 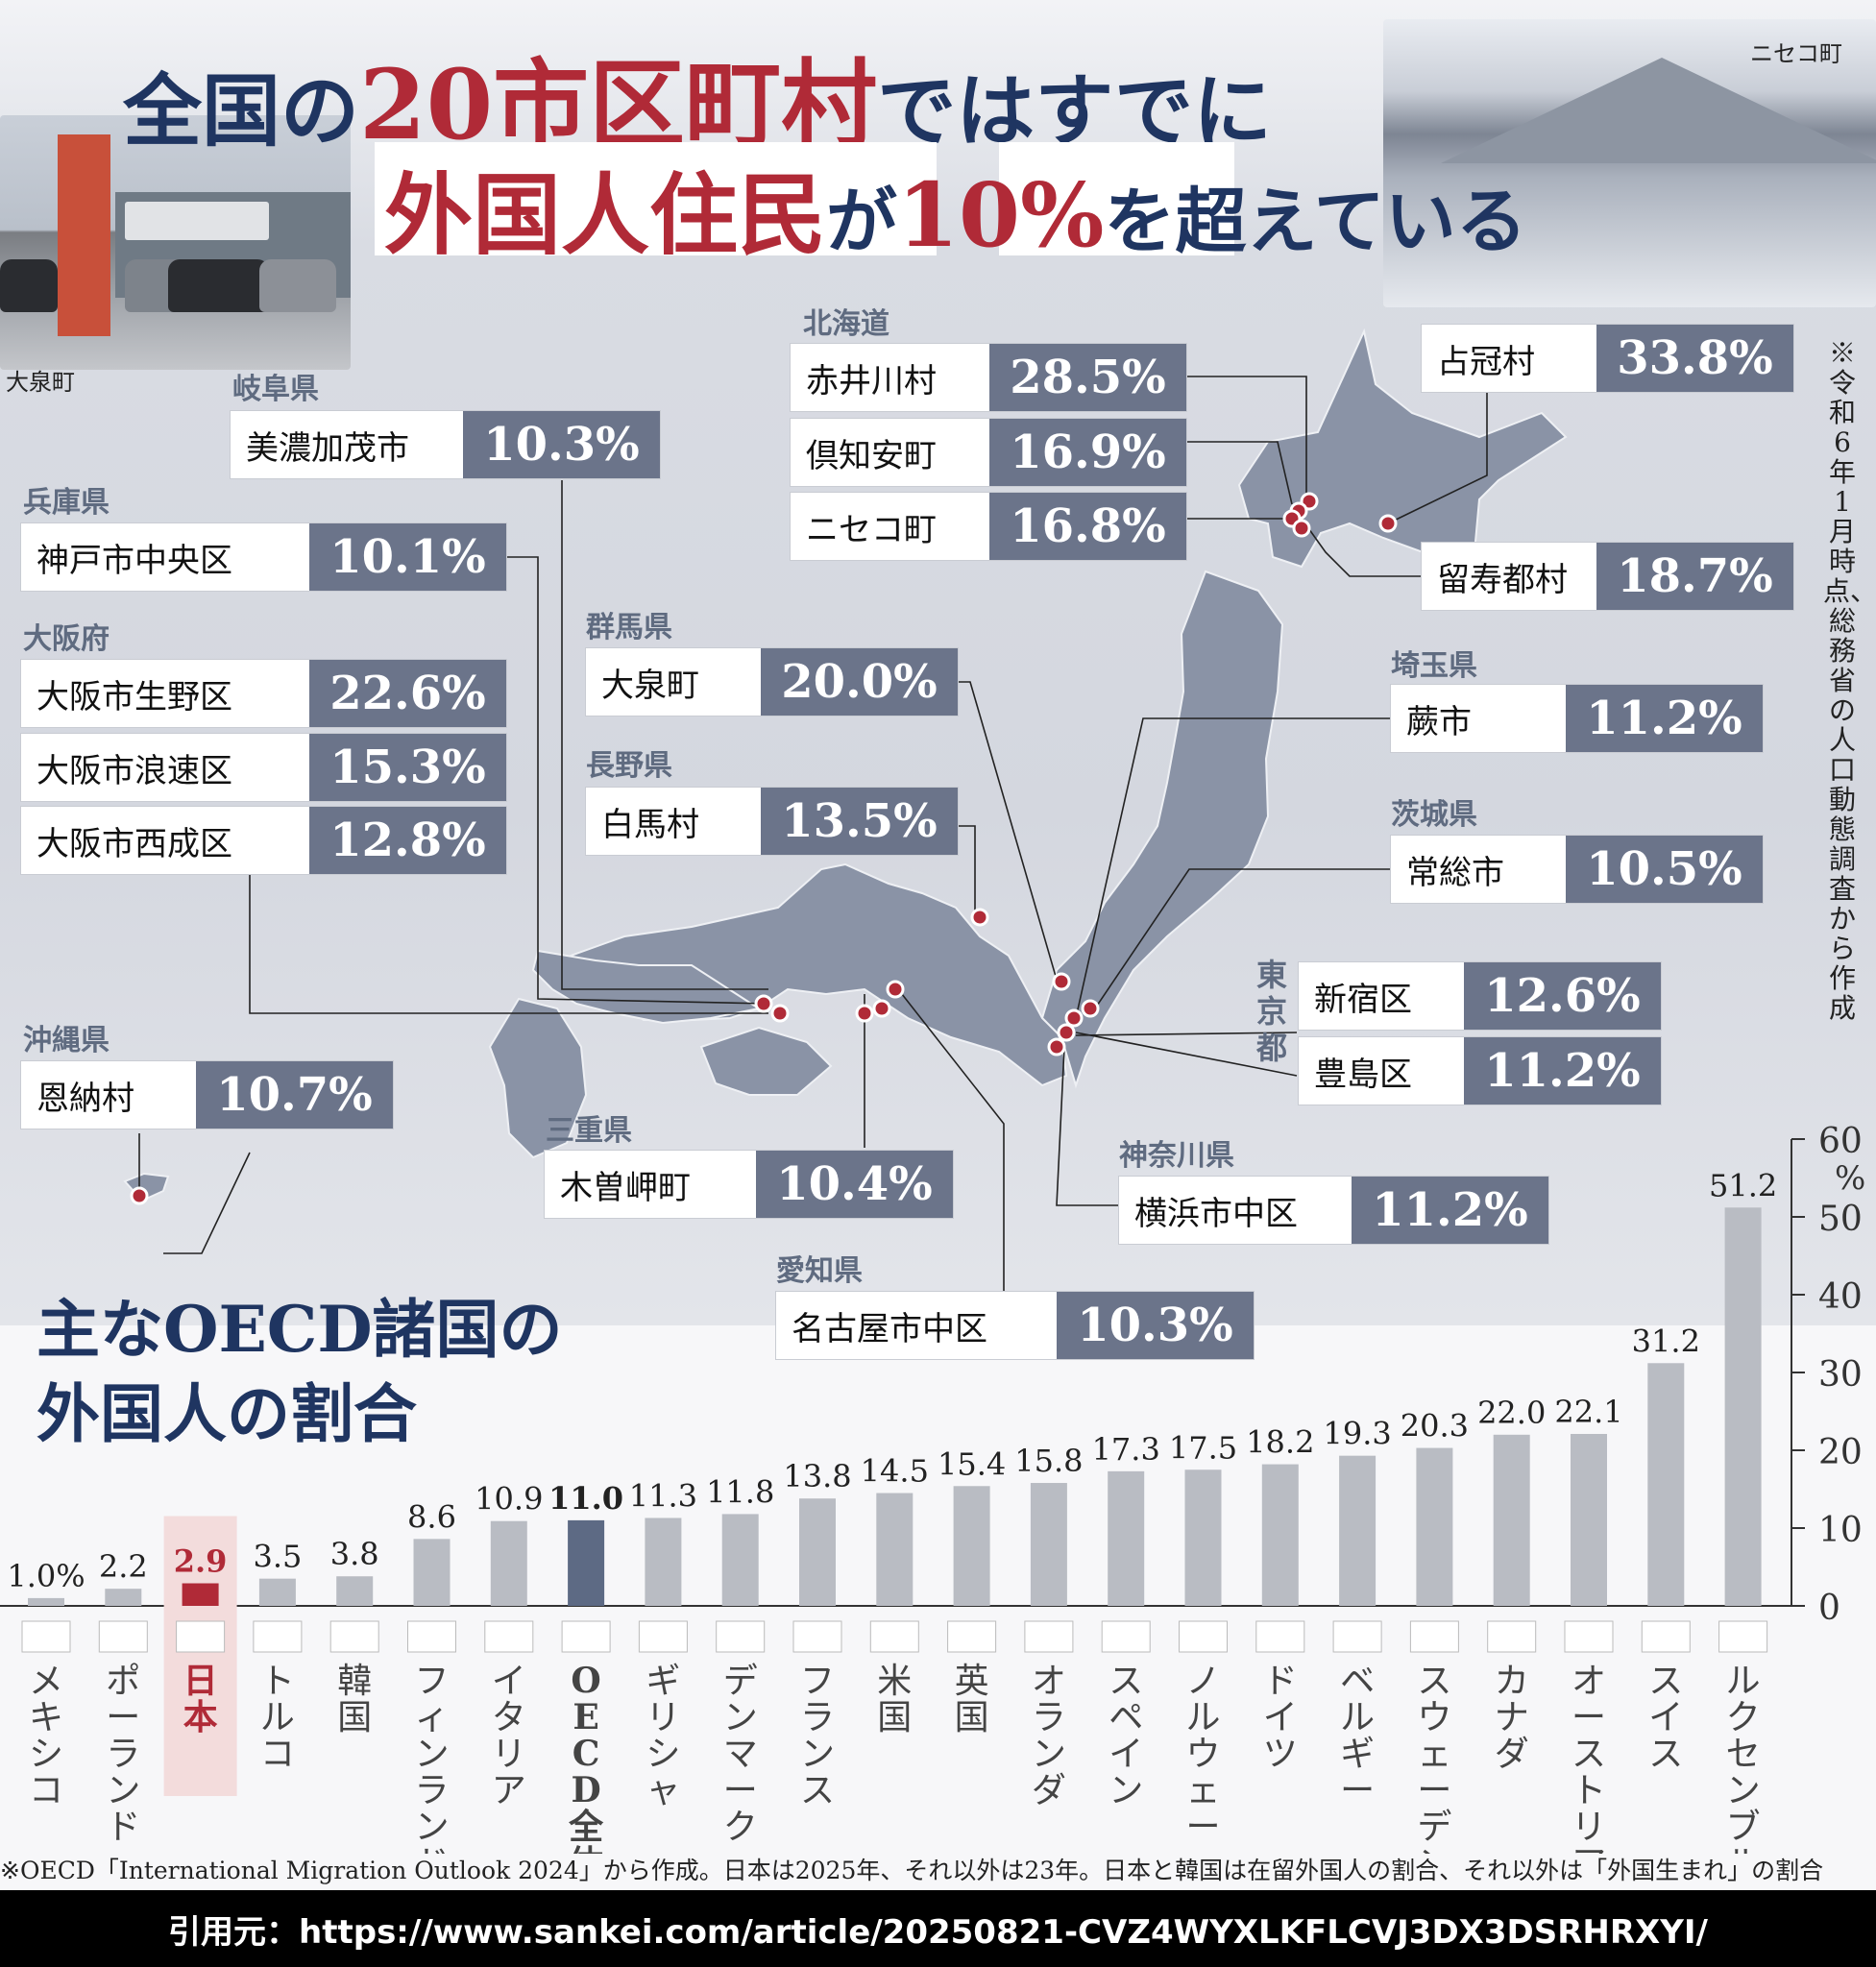 I want to click on city-label: 名古屋市中区 10.3%, so click(x=1015, y=1325).